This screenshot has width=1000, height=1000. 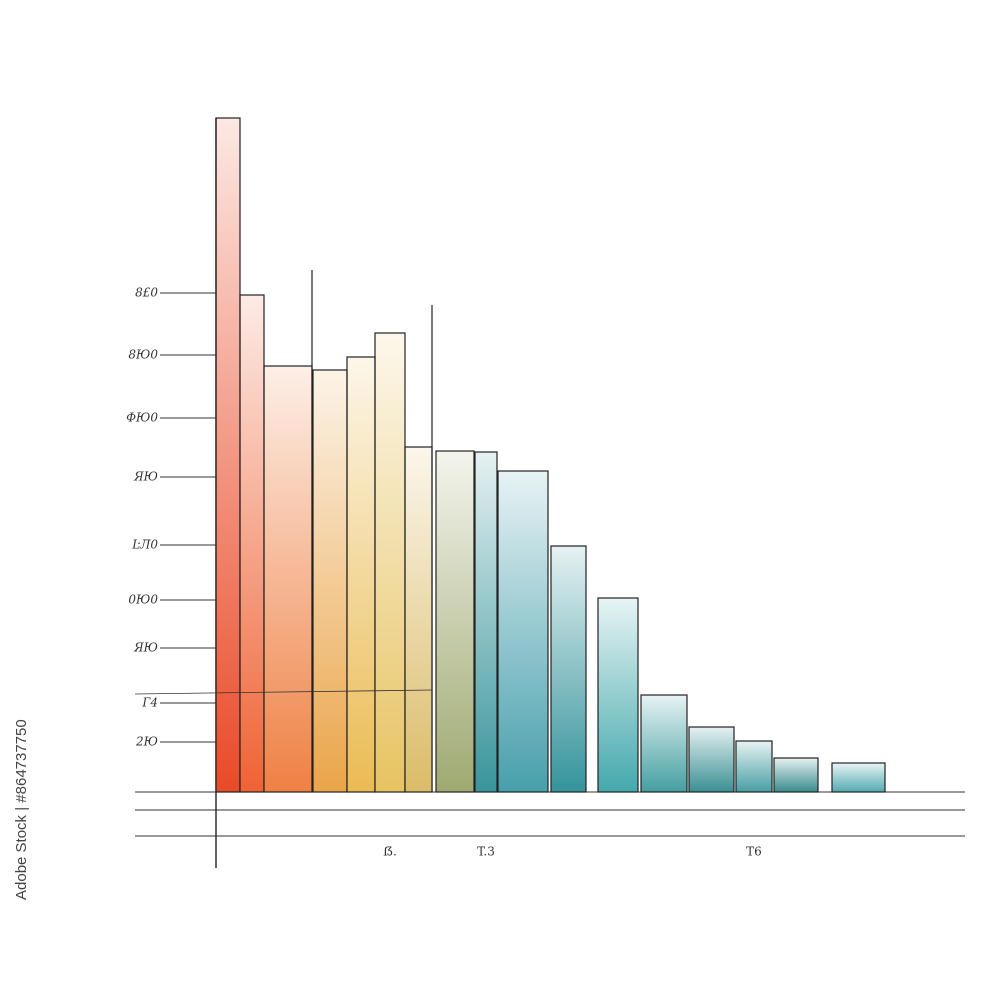 What do you see at coordinates (21, 809) in the screenshot?
I see `watermark: Adobe Stock | #864737750` at bounding box center [21, 809].